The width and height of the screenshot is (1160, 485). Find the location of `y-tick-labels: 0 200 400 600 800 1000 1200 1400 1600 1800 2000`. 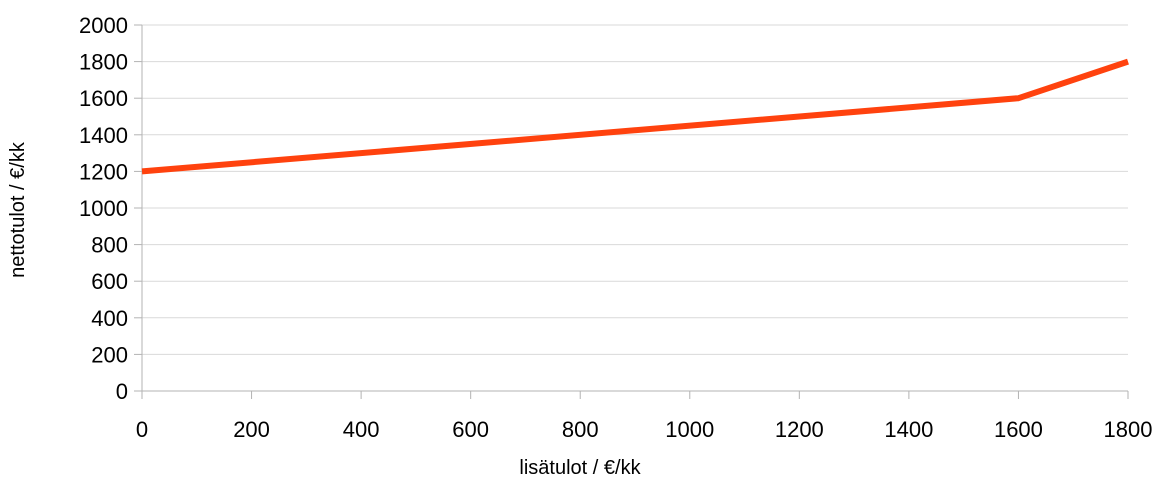

y-tick-labels: 0 200 400 600 800 1000 1200 1400 1600 1800 2000 is located at coordinates (103, 208).